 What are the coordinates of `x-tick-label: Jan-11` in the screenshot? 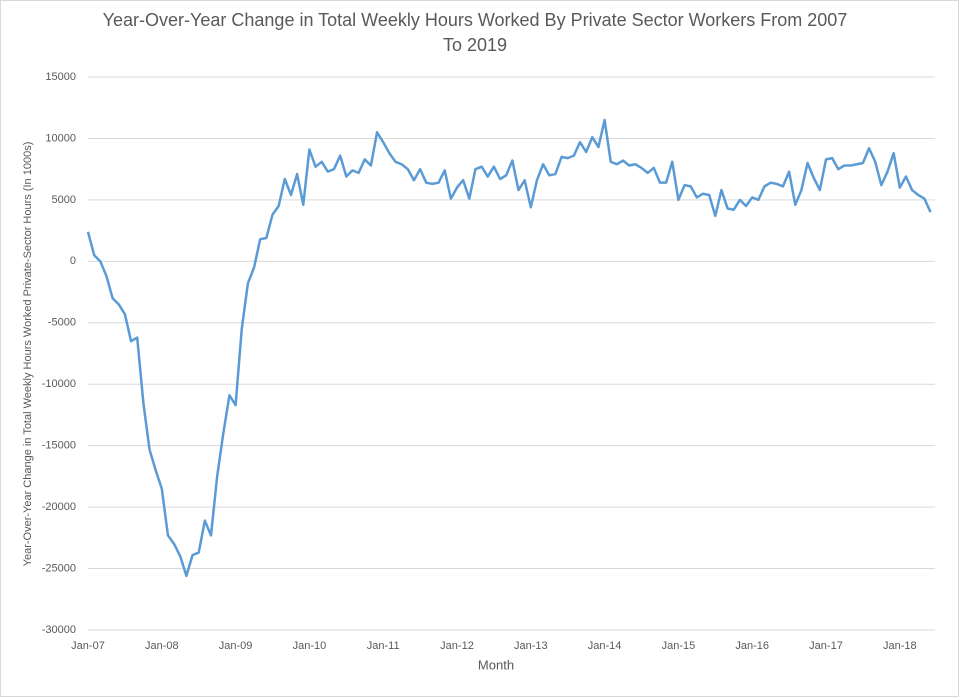 It's located at (383, 646).